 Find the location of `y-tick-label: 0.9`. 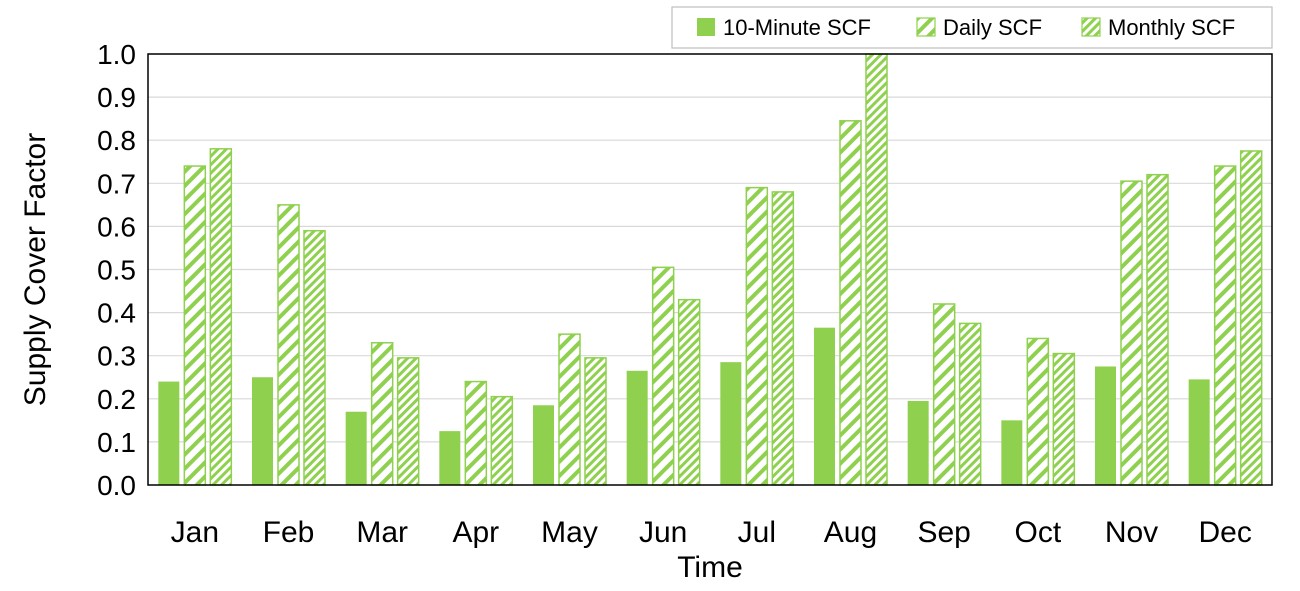

y-tick-label: 0.9 is located at coordinates (116, 97).